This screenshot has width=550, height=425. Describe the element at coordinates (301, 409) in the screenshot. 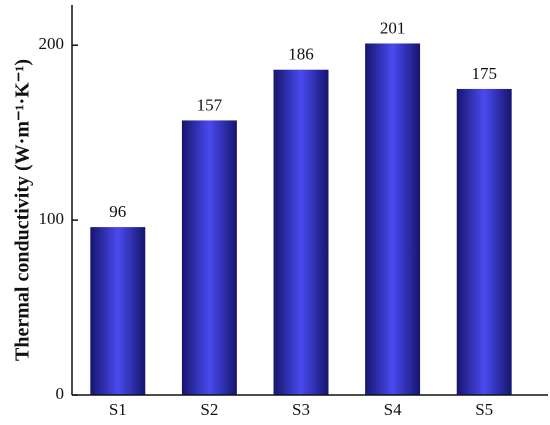

I see `x-tick-label: S3` at that location.